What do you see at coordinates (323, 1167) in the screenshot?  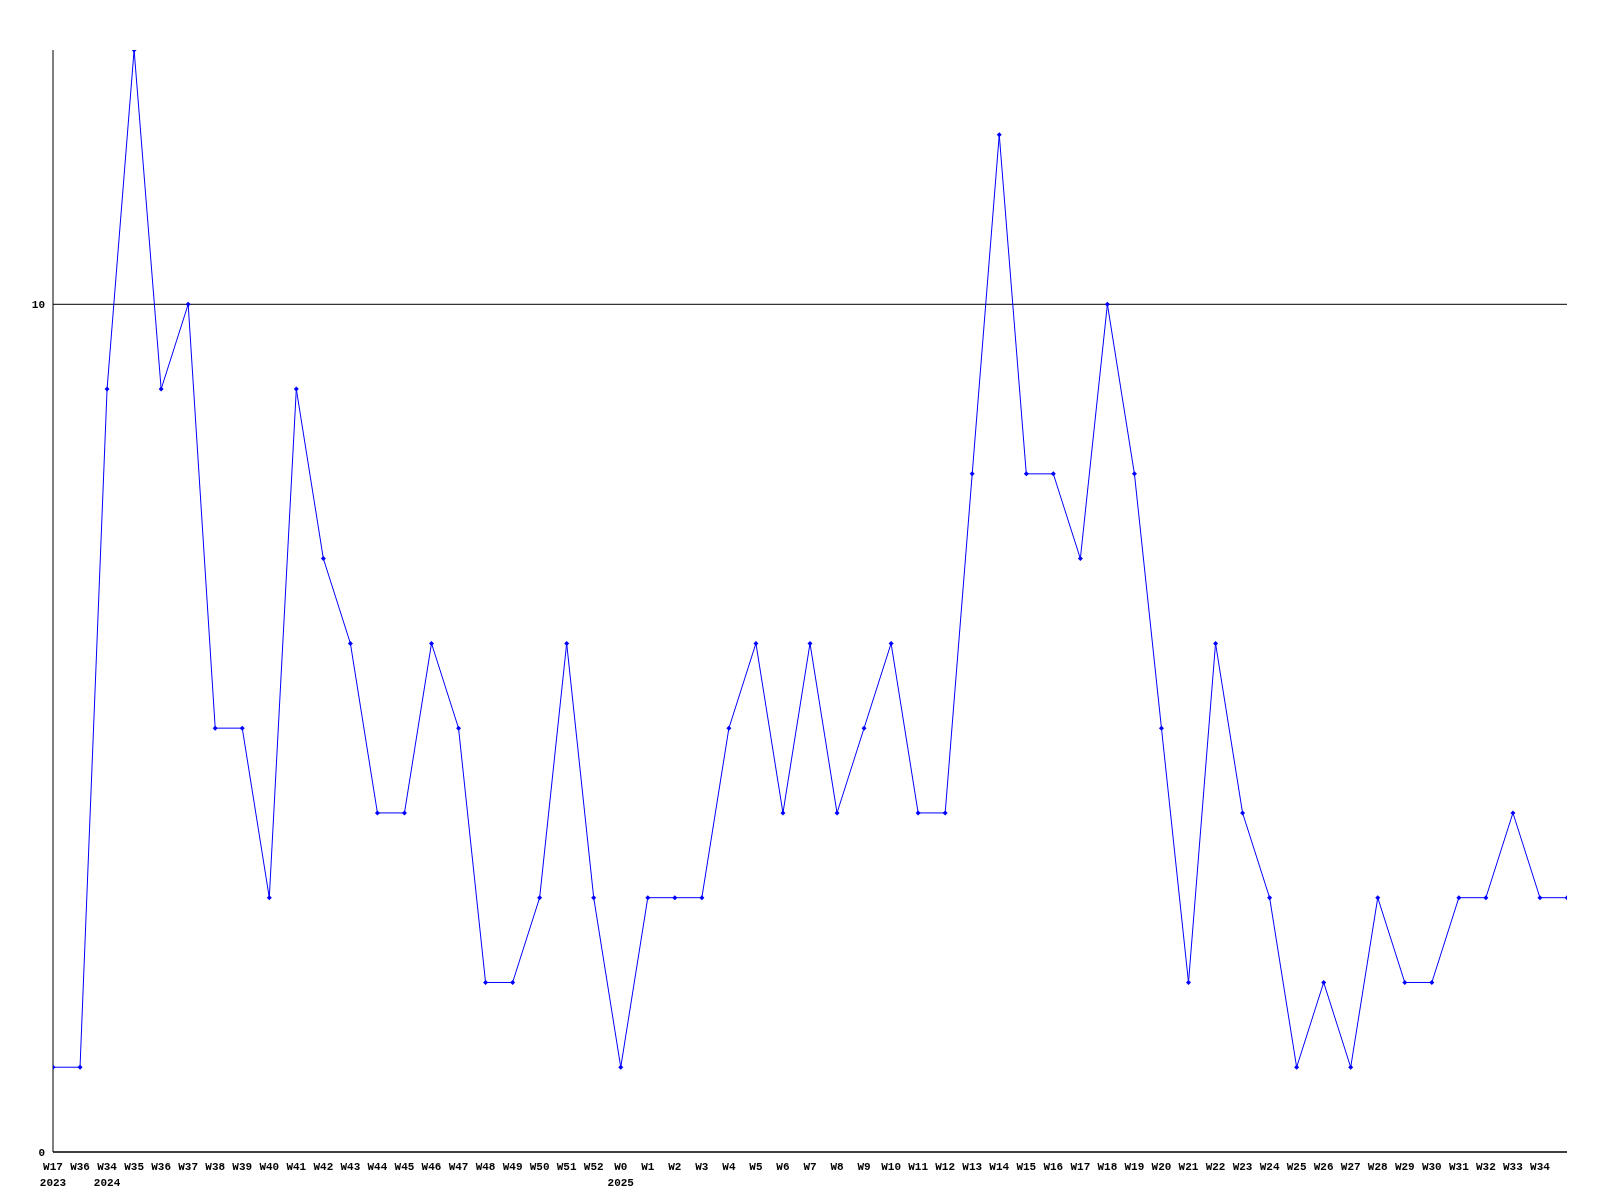 I see `x-tick-label: W42` at bounding box center [323, 1167].